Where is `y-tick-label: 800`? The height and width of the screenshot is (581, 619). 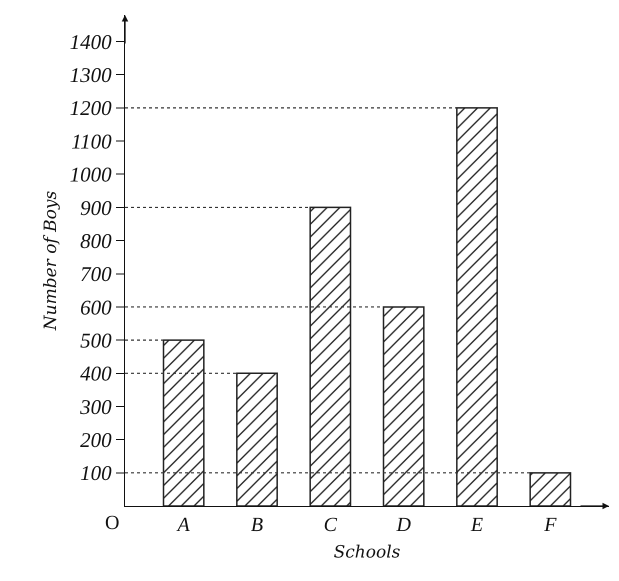
y-tick-label: 800 is located at coordinates (96, 240).